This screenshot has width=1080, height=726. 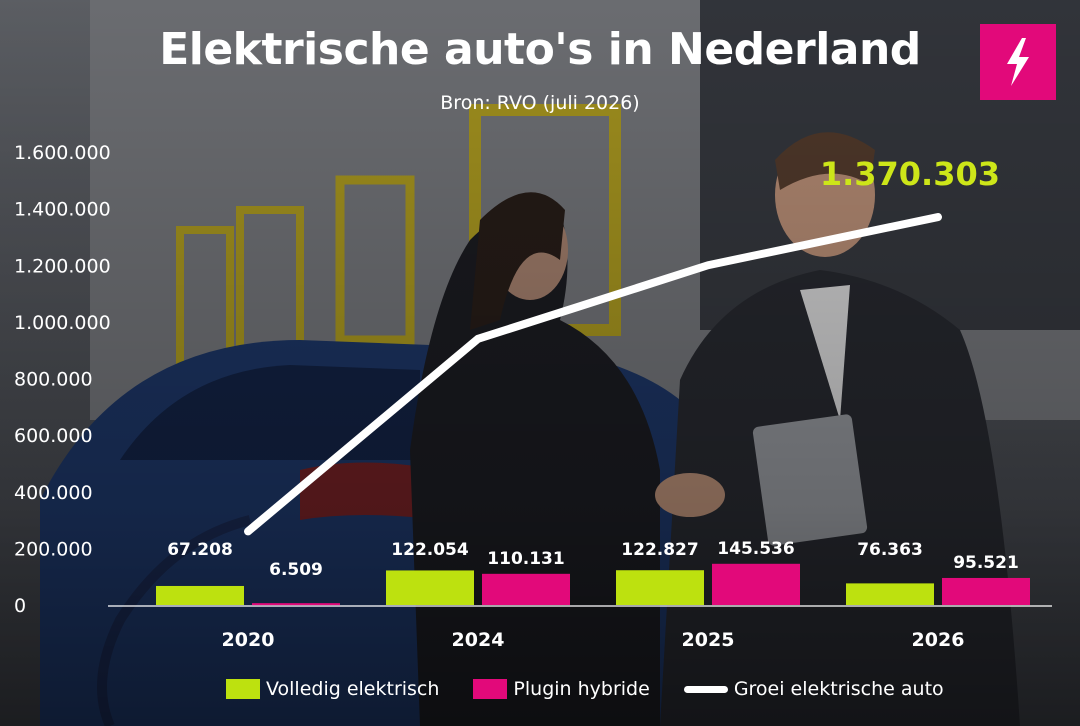 I want to click on x-tick-label: 2026, so click(x=938, y=640).